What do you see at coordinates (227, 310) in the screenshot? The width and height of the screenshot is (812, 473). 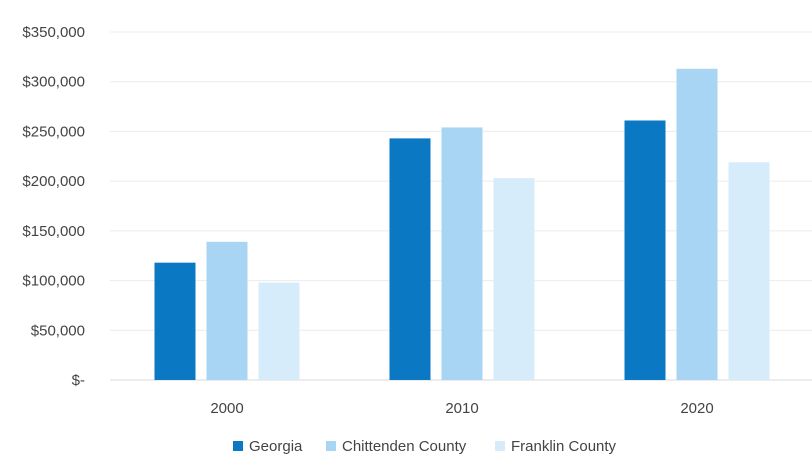 I see `bar-chittenden-county-2000` at bounding box center [227, 310].